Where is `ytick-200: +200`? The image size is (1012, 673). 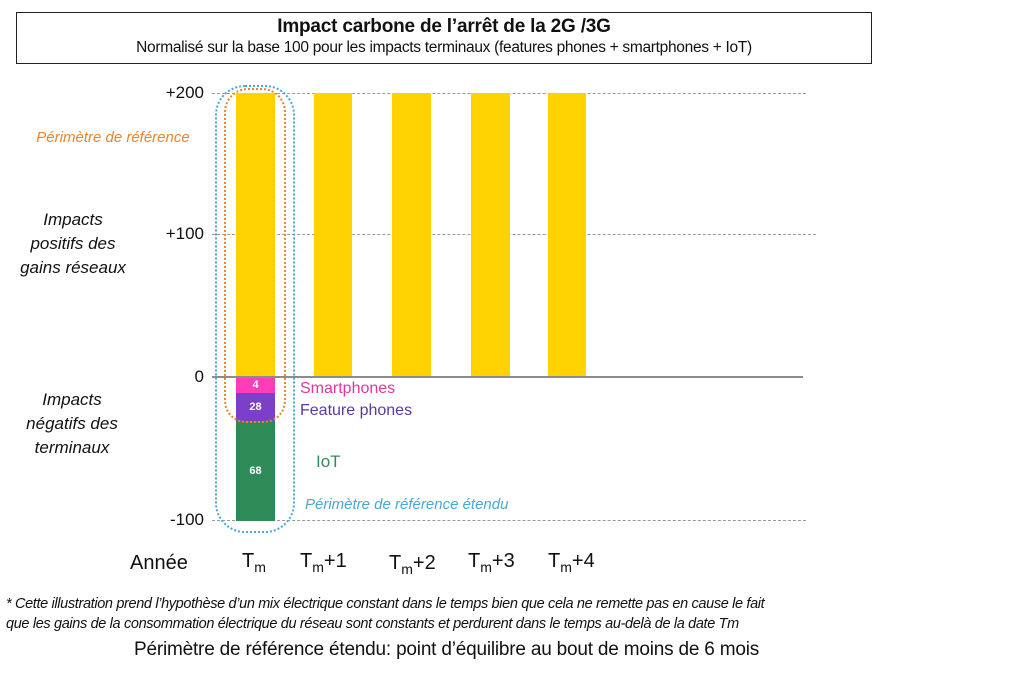 ytick-200: +200 is located at coordinates (184, 92).